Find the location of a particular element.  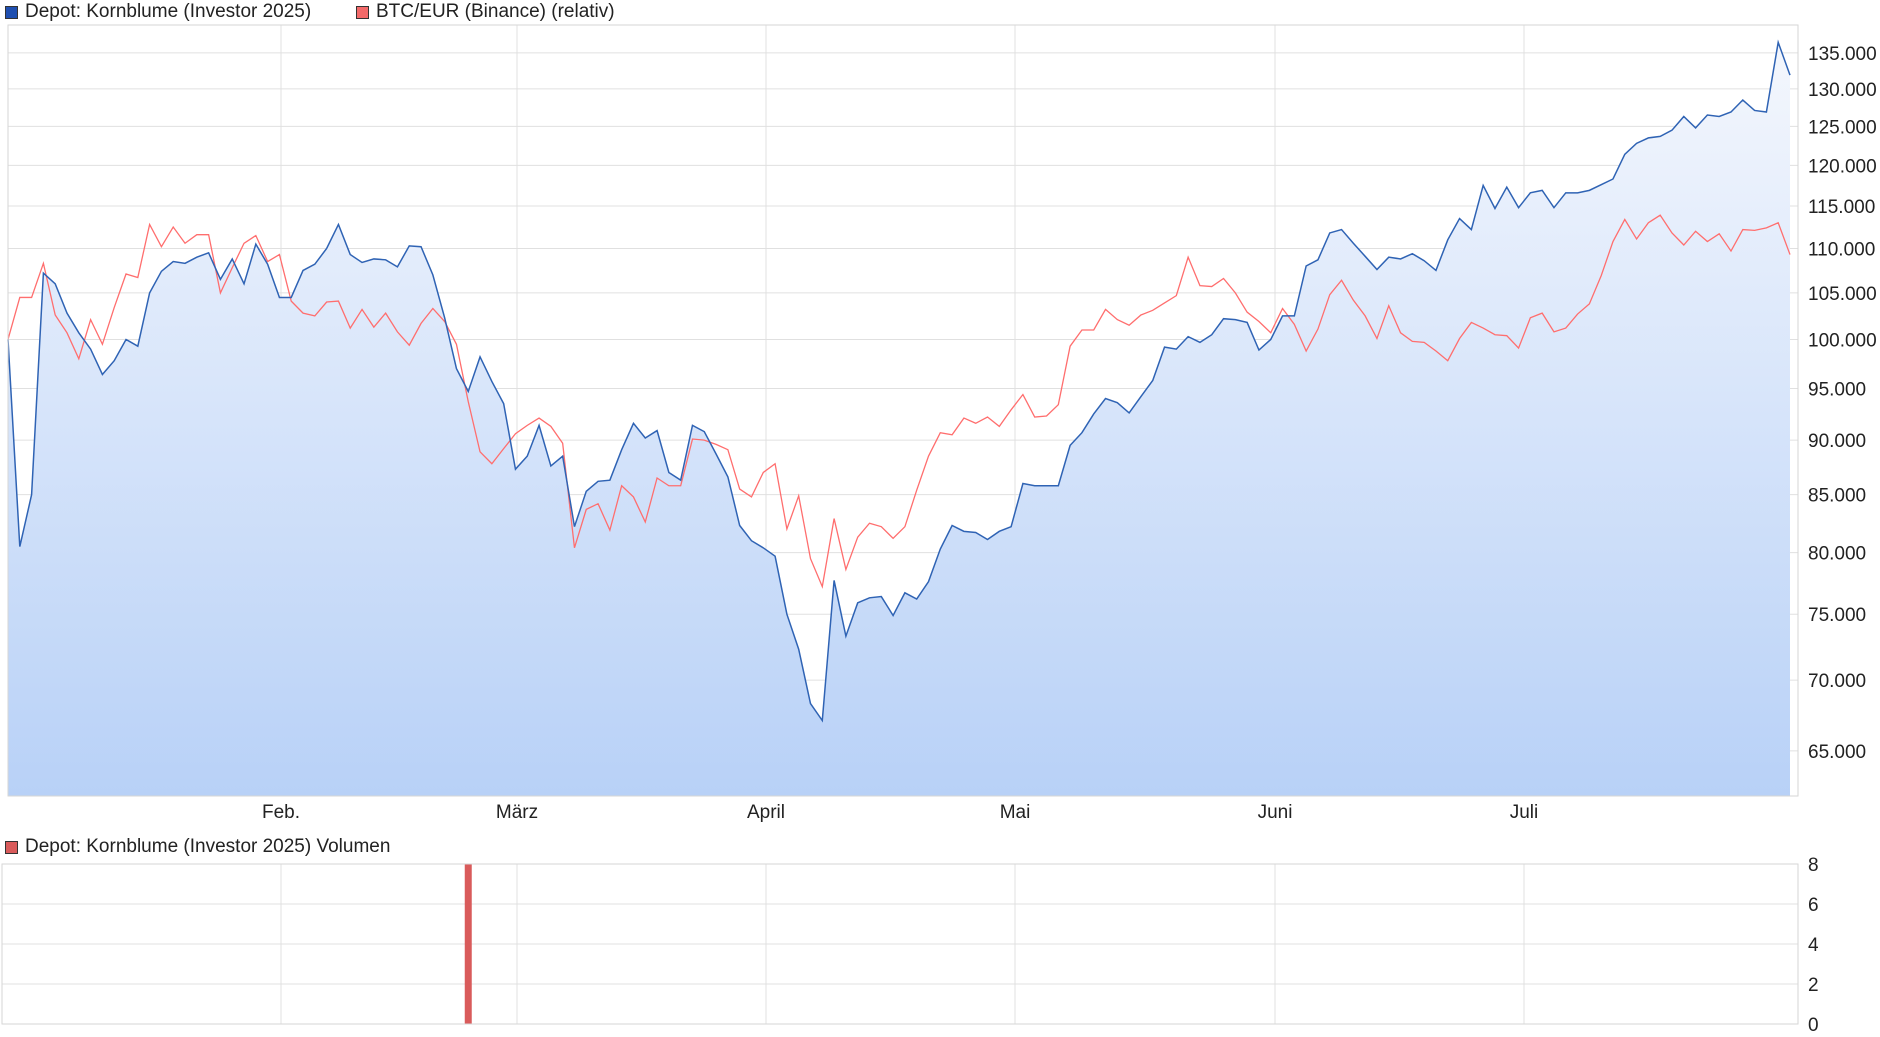

y-tick-label: 95.000 is located at coordinates (1837, 389).